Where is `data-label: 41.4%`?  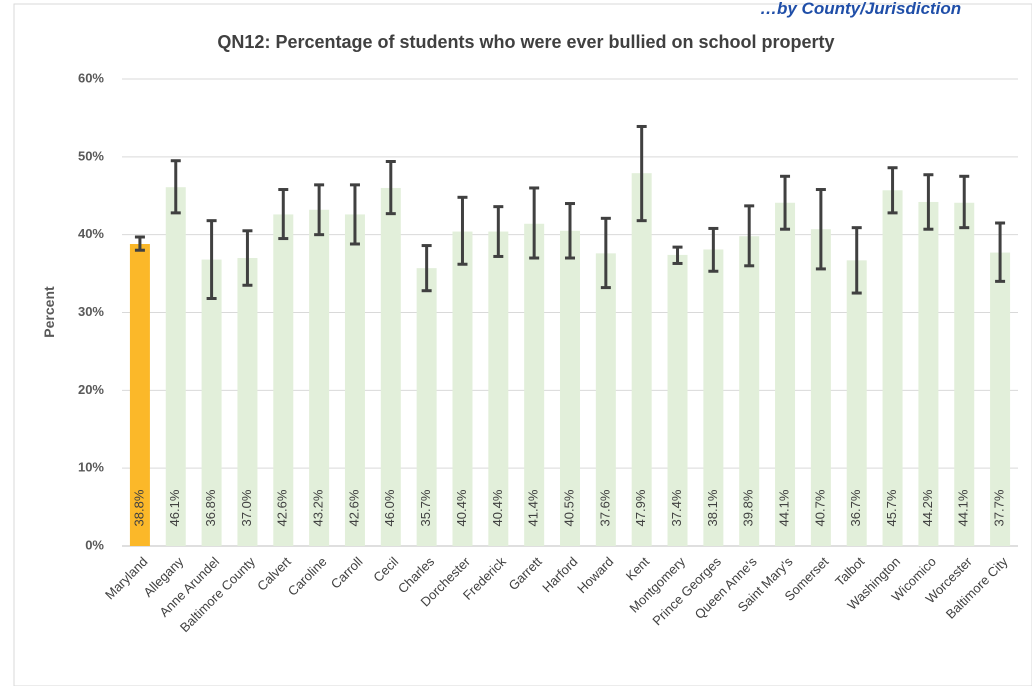 data-label: 41.4% is located at coordinates (533, 507).